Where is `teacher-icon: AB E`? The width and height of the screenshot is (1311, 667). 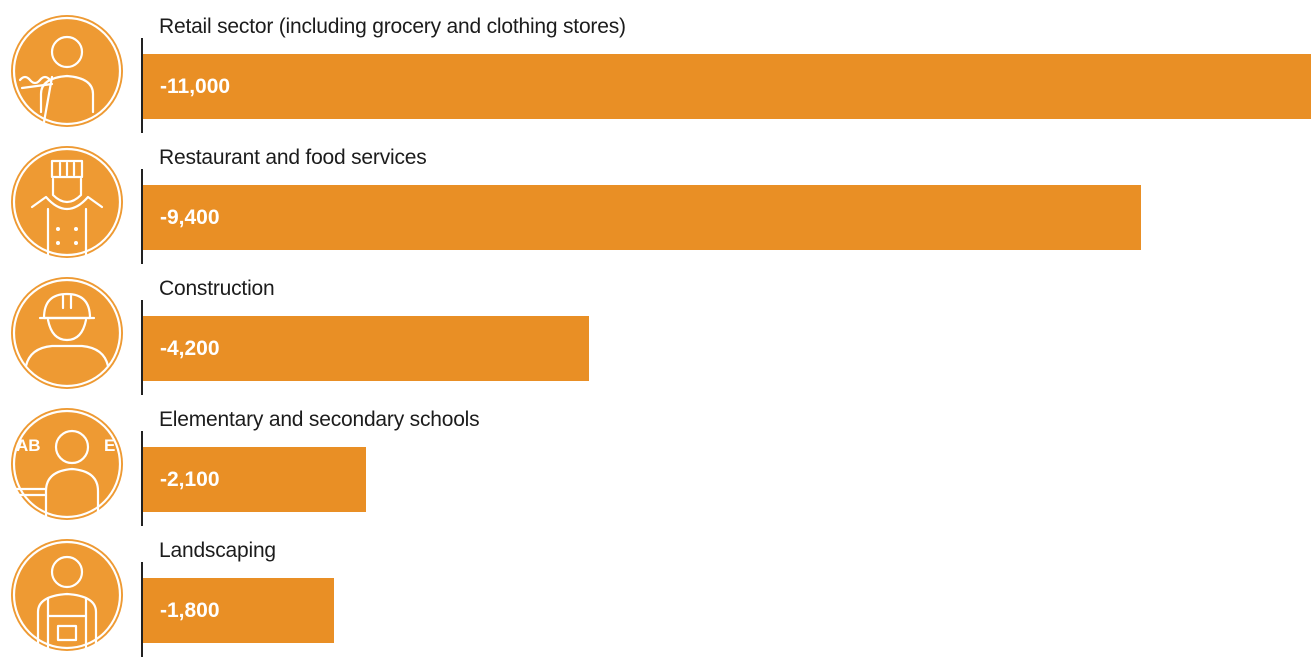 teacher-icon: AB E is located at coordinates (67, 464).